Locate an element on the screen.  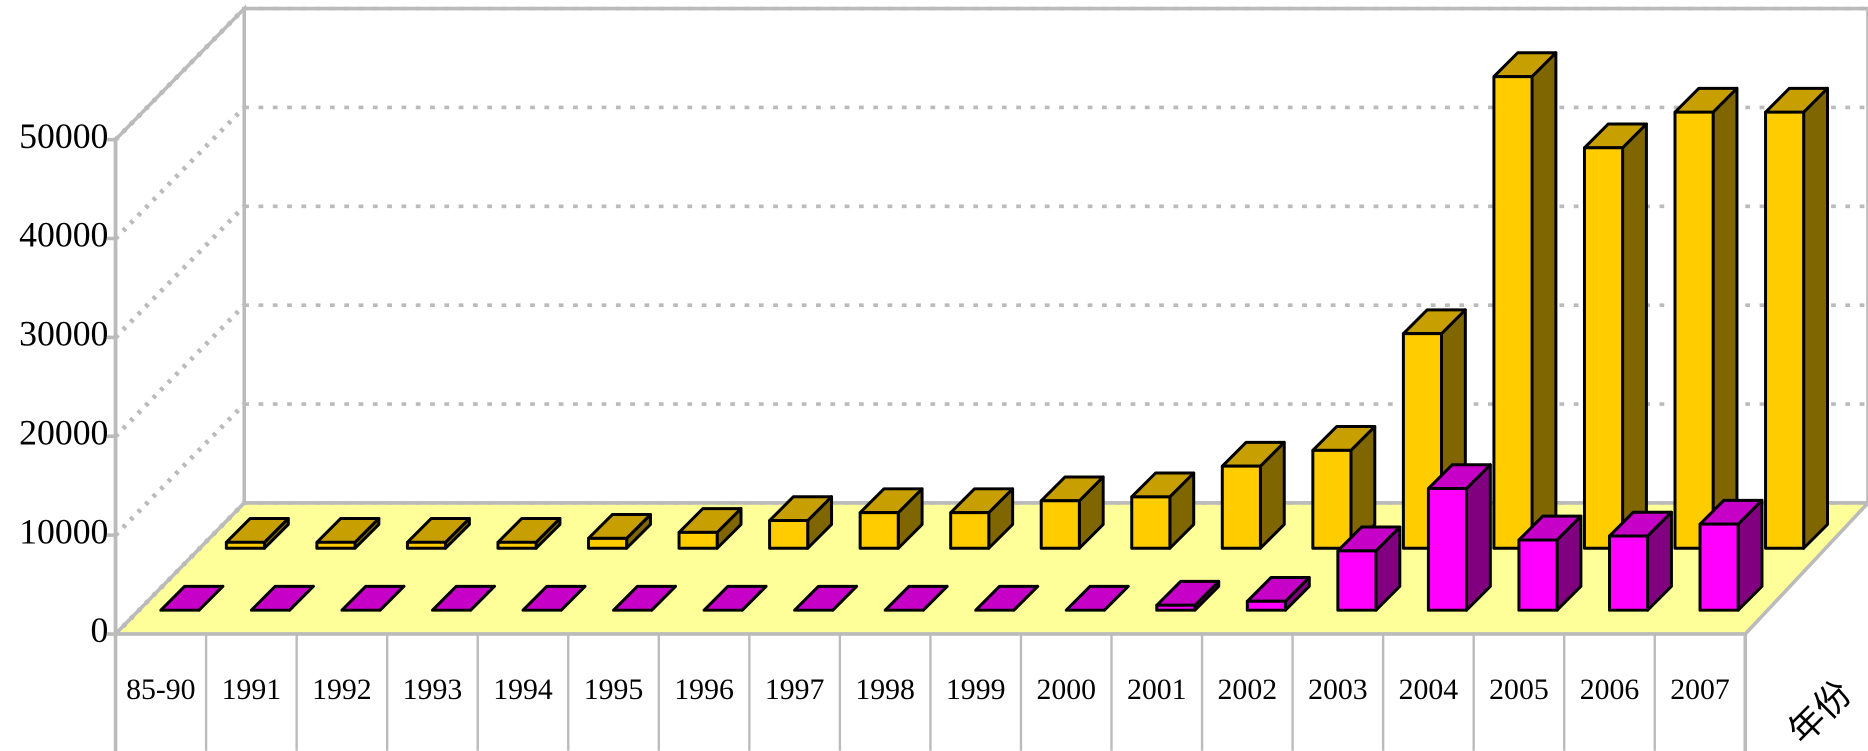
y-tick-label: 30000 is located at coordinates (63, 334).